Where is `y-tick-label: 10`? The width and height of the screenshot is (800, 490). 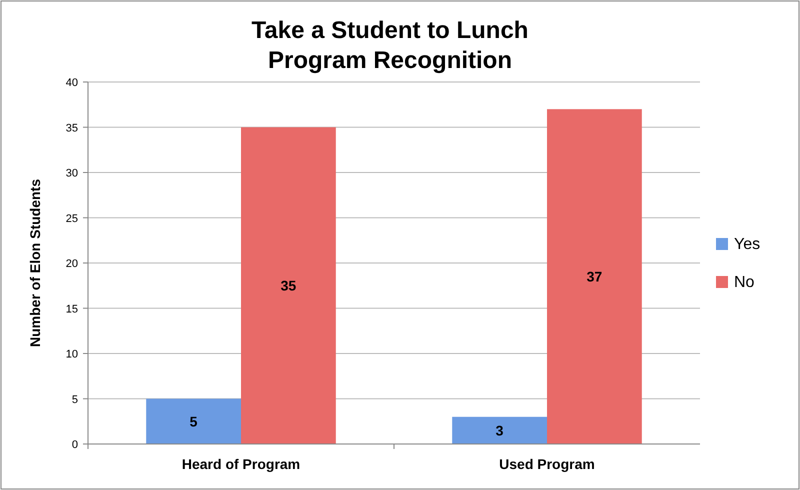 y-tick-label: 10 is located at coordinates (72, 354).